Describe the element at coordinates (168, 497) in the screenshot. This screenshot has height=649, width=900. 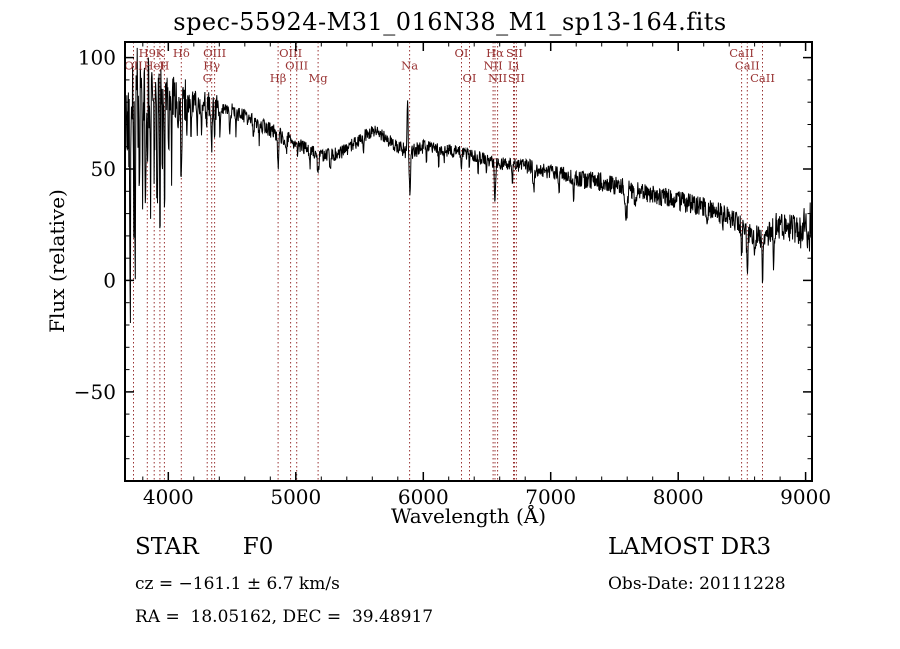
I see `x-tick-label: 4000` at that location.